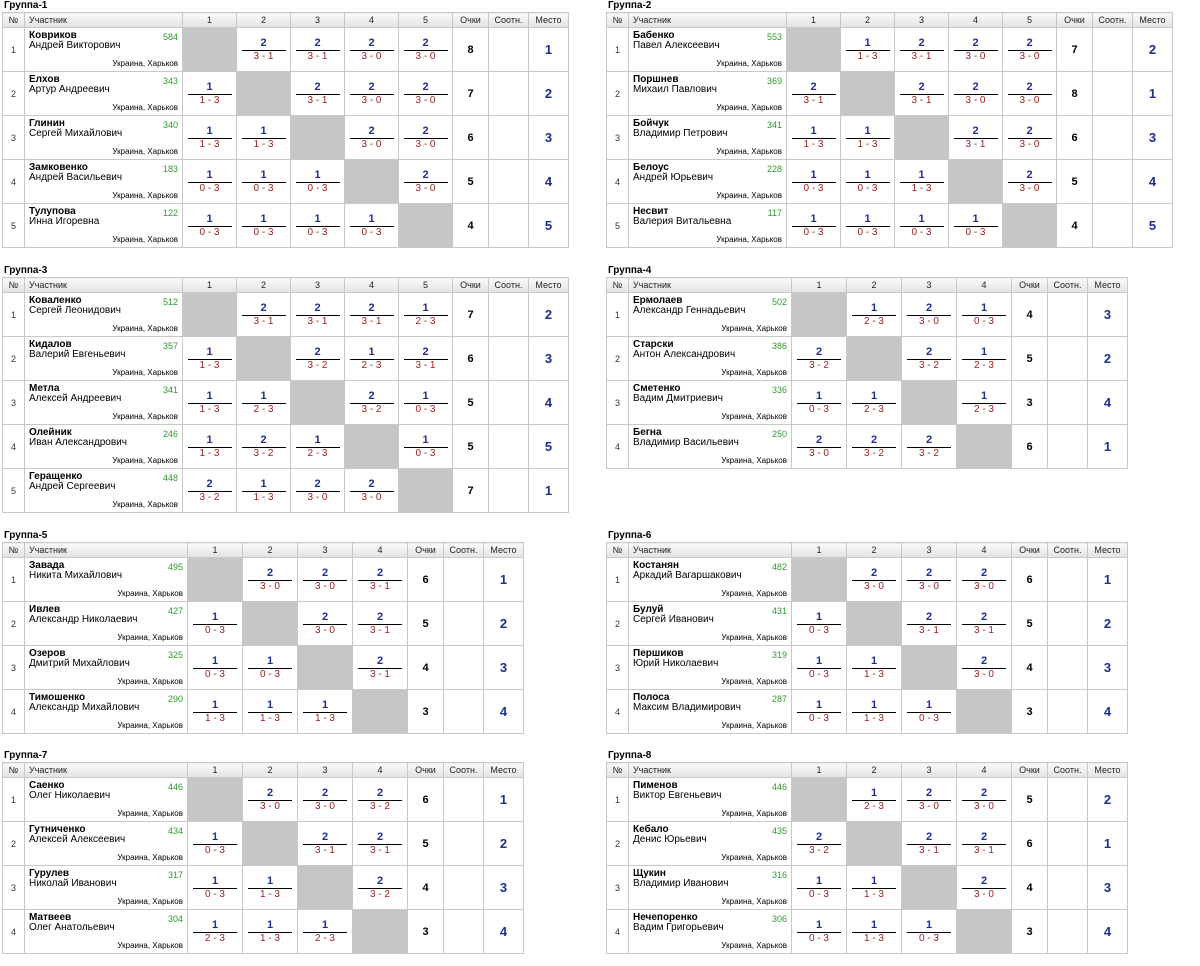 This screenshot has height=966, width=1200. I want to click on player-lastname: Геращенко, so click(56, 476).